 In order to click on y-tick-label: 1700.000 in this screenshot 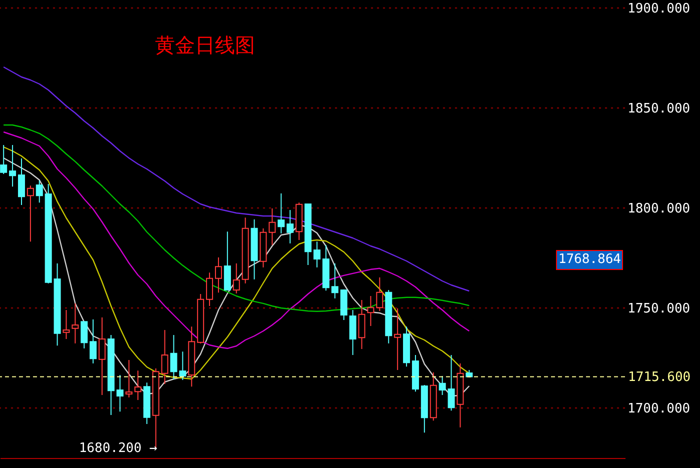, I will do `click(659, 409)`.